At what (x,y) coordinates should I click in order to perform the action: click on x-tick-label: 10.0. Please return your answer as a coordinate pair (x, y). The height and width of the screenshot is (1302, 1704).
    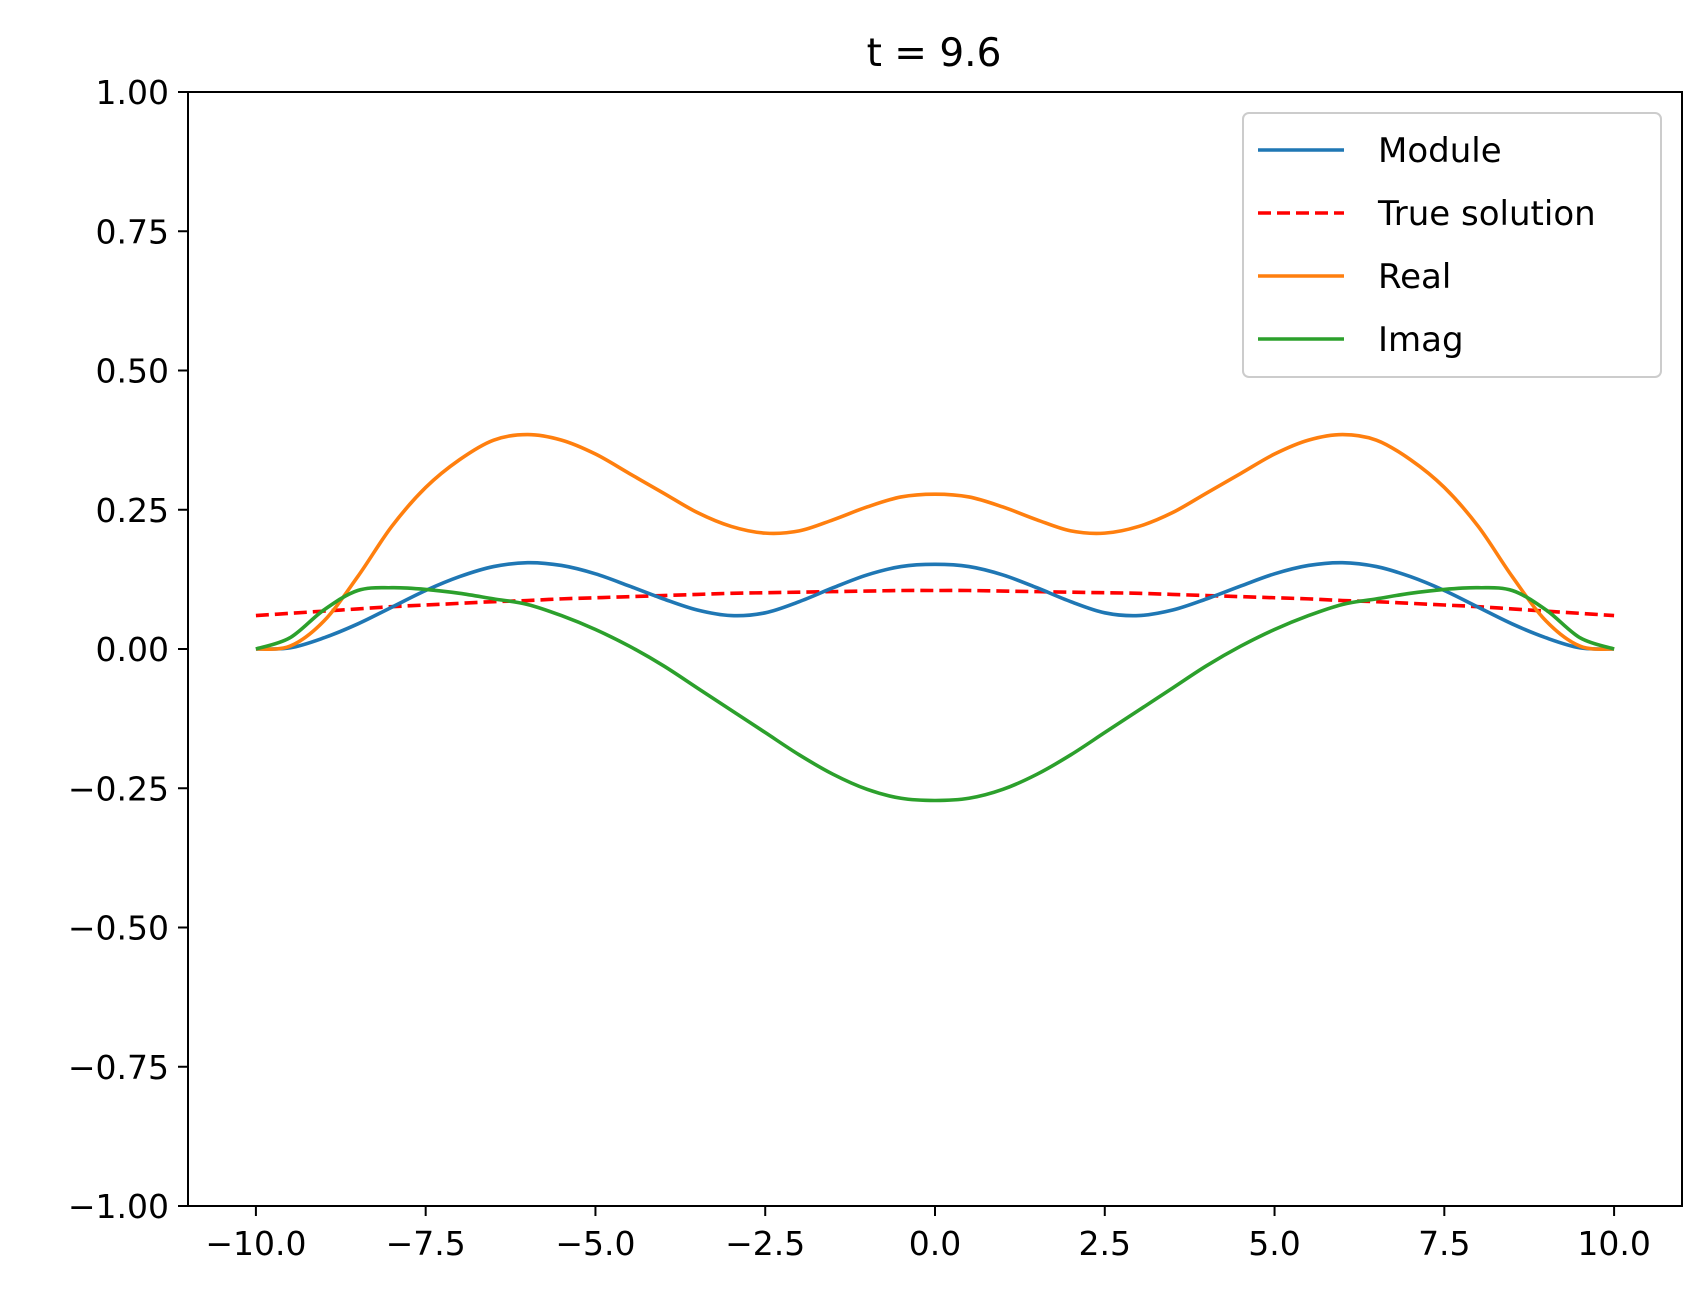
    Looking at the image, I should click on (1613, 1243).